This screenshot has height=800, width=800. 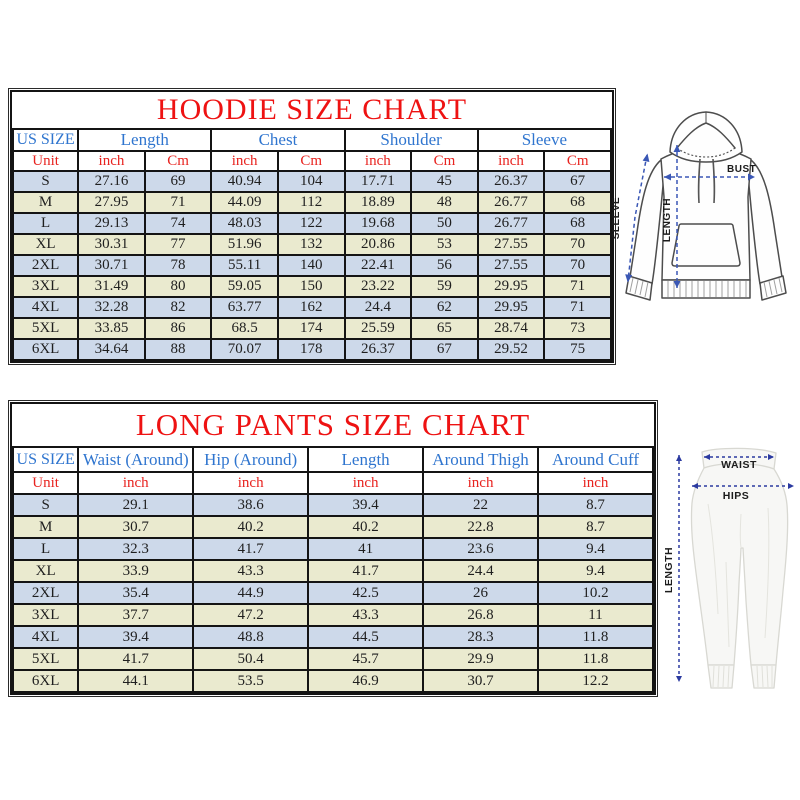 What do you see at coordinates (244, 223) in the screenshot?
I see `value-cell: 48.03` at bounding box center [244, 223].